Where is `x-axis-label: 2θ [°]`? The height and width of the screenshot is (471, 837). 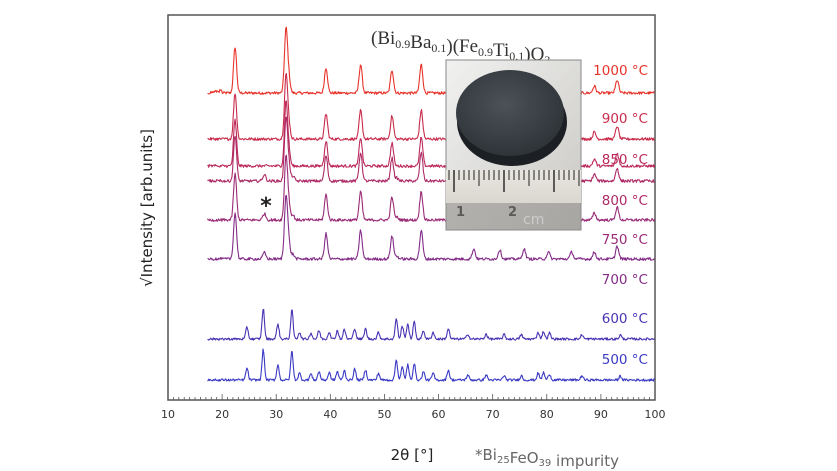
x-axis-label: 2θ [°] is located at coordinates (412, 455).